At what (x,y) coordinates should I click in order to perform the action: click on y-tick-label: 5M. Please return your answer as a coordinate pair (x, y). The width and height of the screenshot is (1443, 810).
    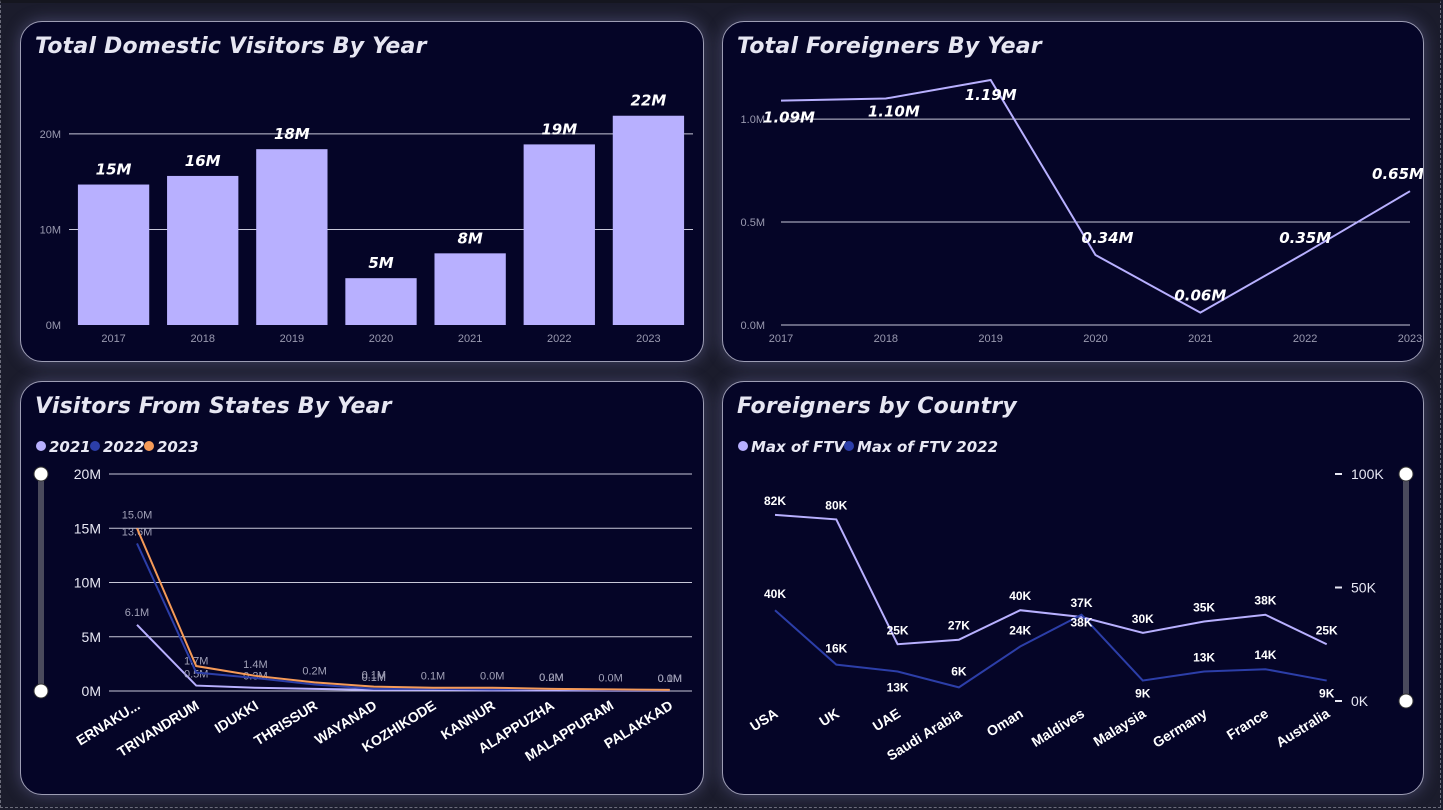
    Looking at the image, I should click on (91, 637).